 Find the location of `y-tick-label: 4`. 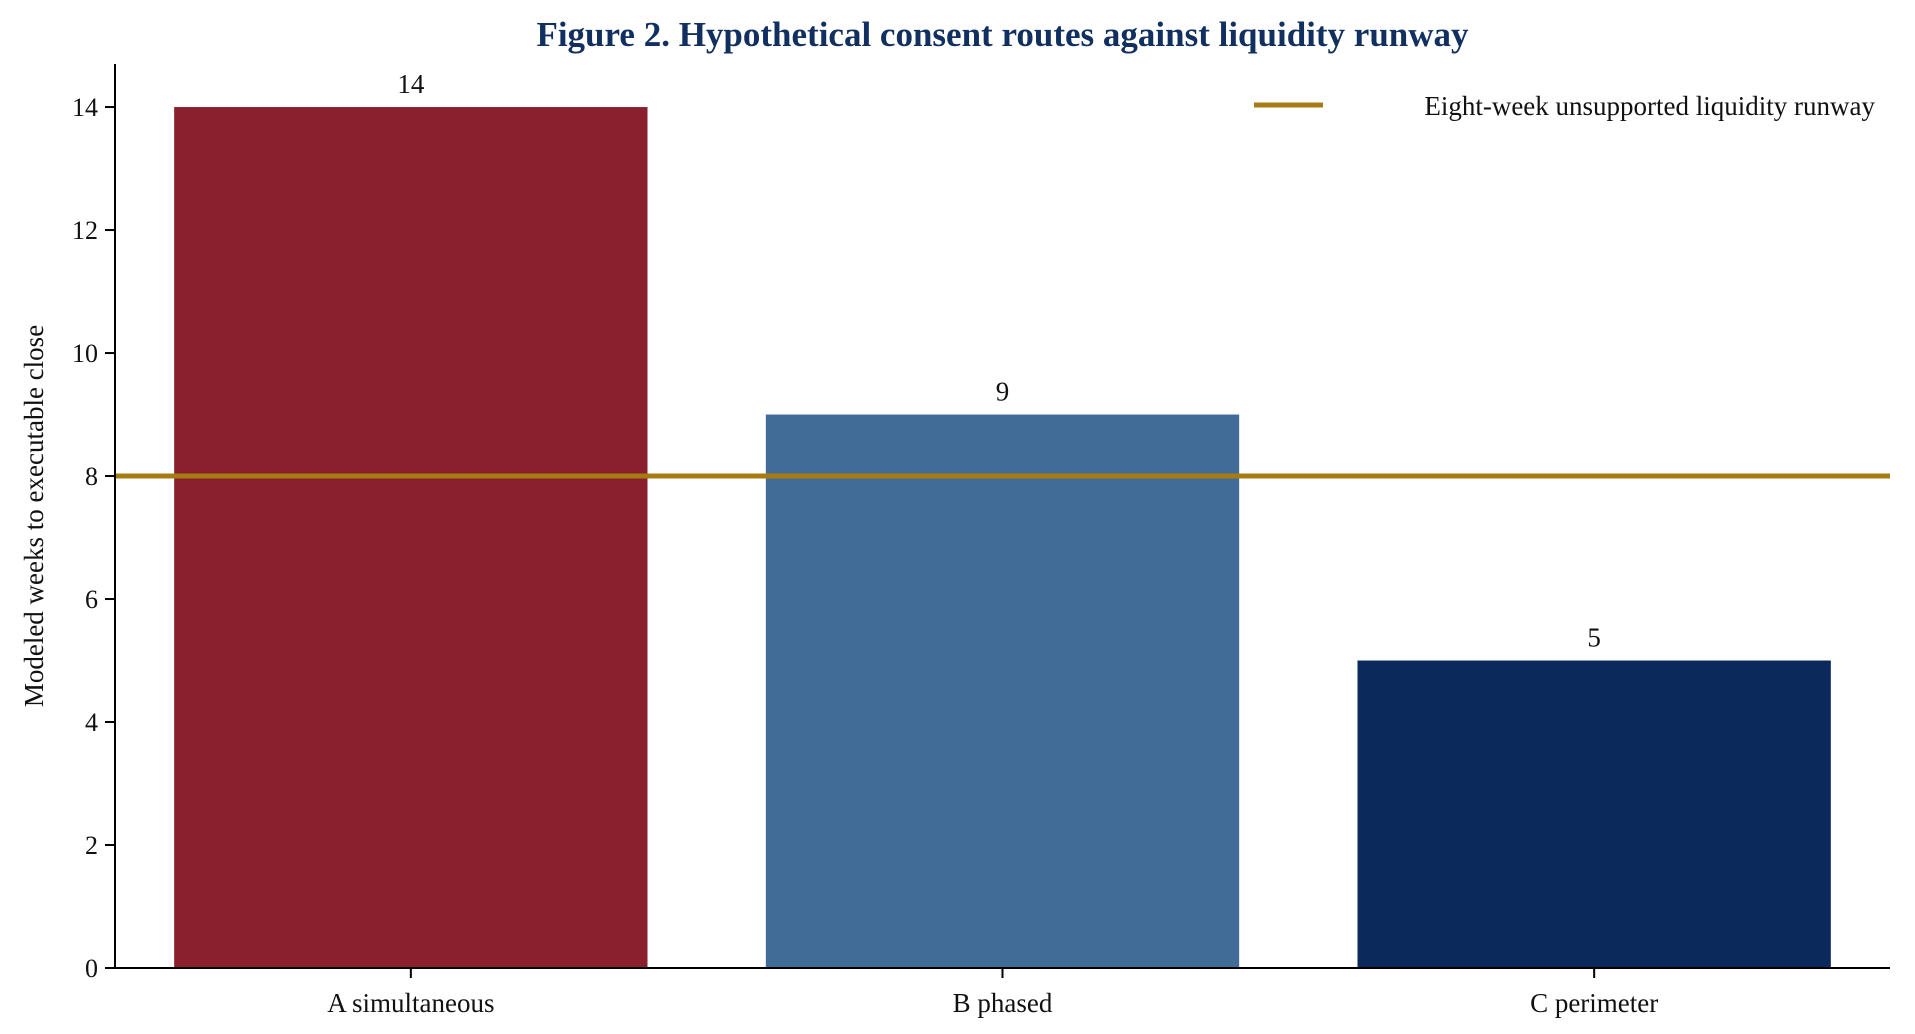

y-tick-label: 4 is located at coordinates (91, 722).